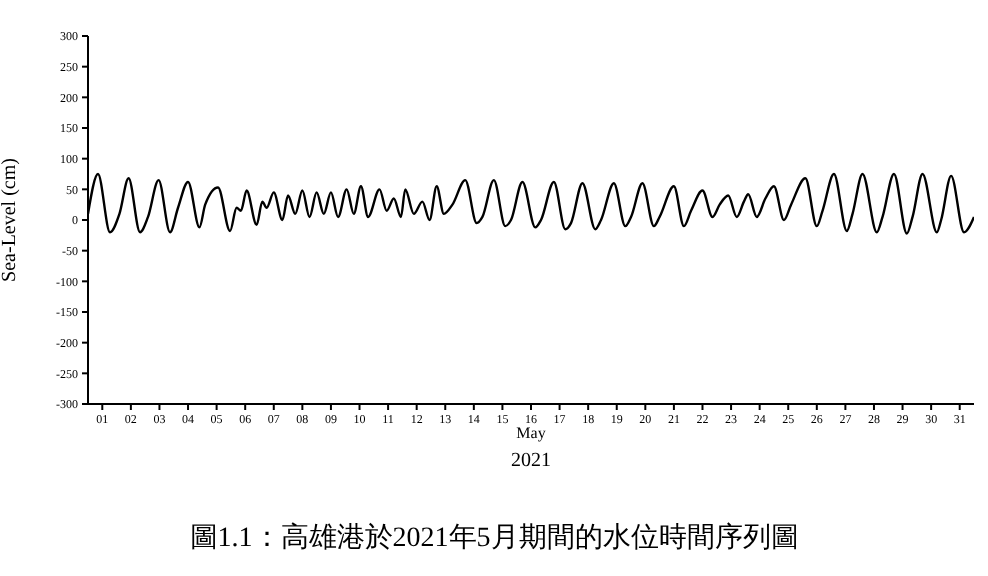 This screenshot has height=576, width=988. Describe the element at coordinates (494, 538) in the screenshot. I see `text: 圖1.1：高雄港於2021年5月期間的水位時間序列圖` at that location.